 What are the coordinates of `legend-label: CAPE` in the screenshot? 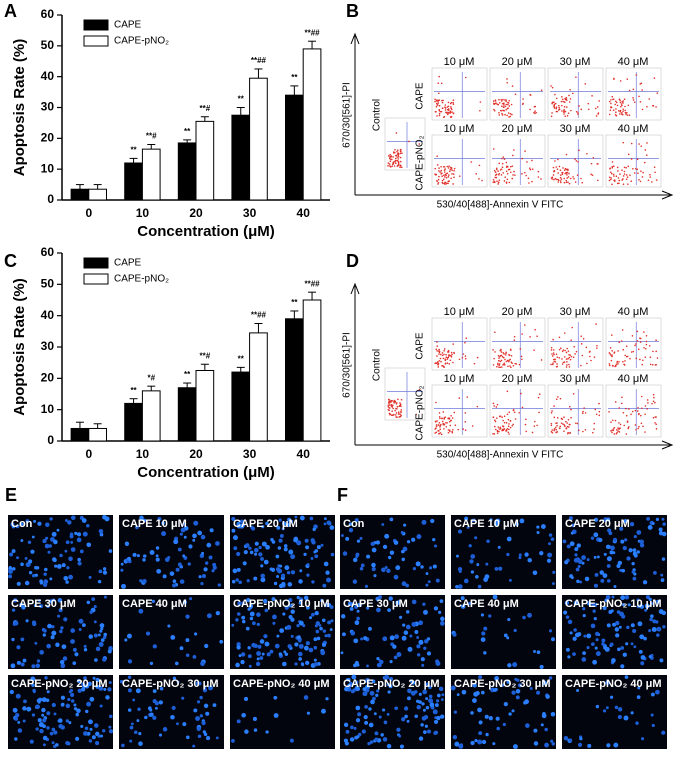 It's located at (128, 25).